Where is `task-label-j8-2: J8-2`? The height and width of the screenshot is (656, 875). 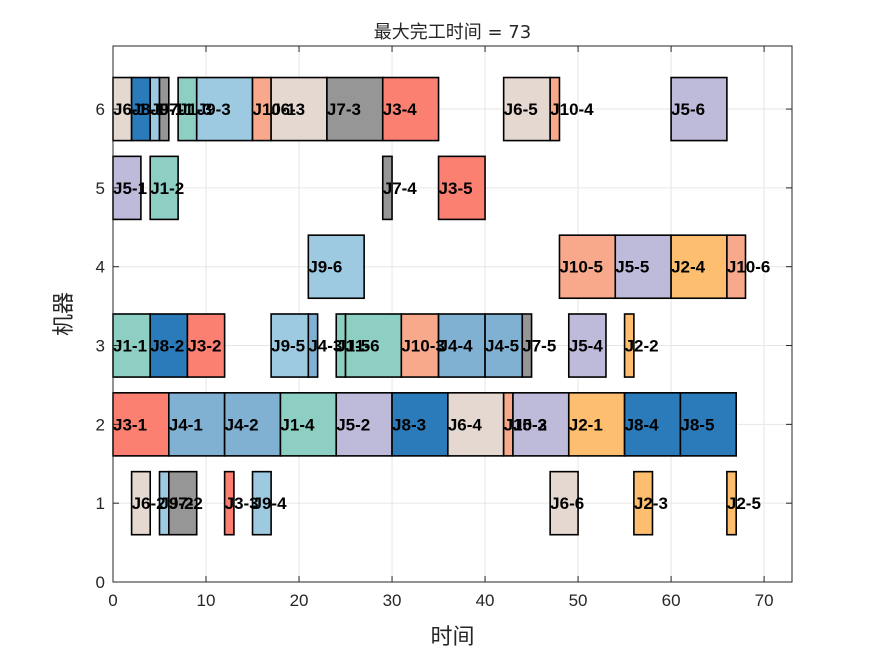 task-label-j8-2: J8-2 is located at coordinates (167, 346).